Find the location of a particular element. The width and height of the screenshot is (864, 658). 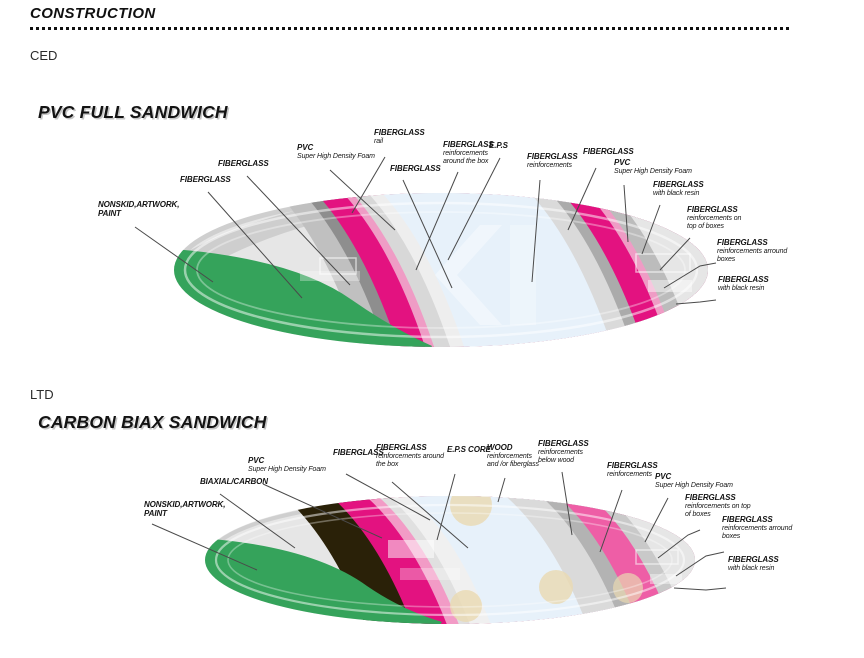

section-title-carbon: CARBON BIAX SANDWICH is located at coordinates (152, 422).